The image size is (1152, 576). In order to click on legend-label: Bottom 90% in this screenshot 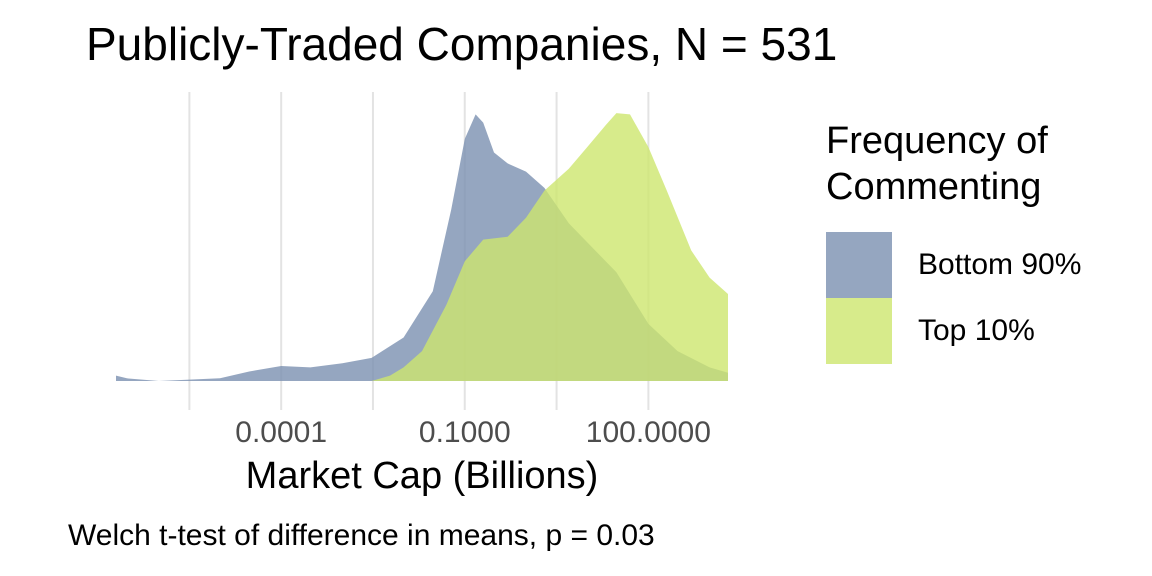, I will do `click(1000, 264)`.